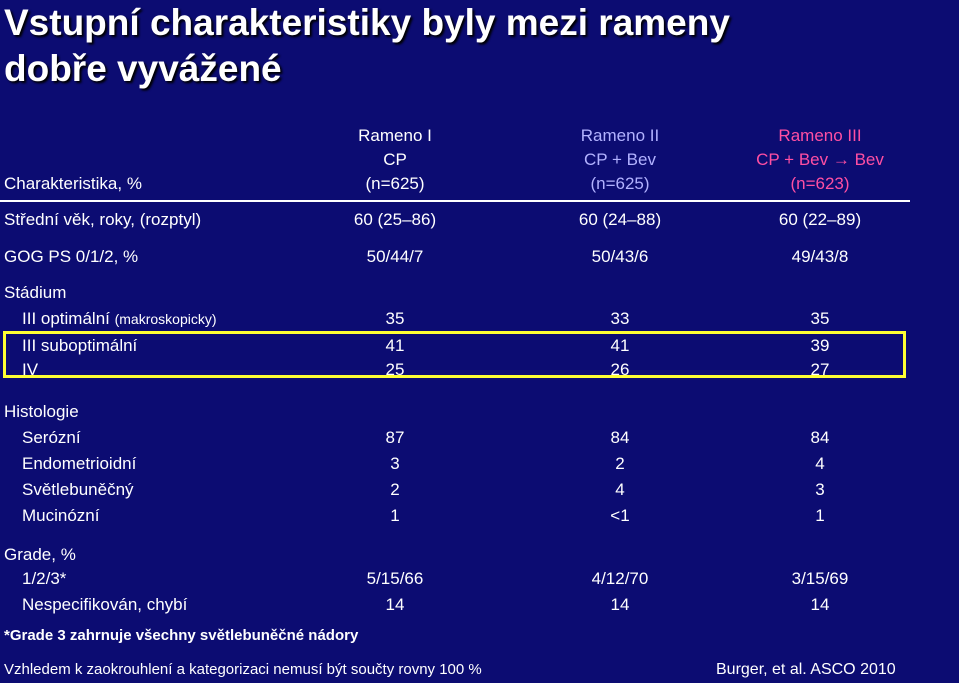 The width and height of the screenshot is (959, 683). Describe the element at coordinates (820, 604) in the screenshot. I see `row-grade-na-arm3: 14` at that location.